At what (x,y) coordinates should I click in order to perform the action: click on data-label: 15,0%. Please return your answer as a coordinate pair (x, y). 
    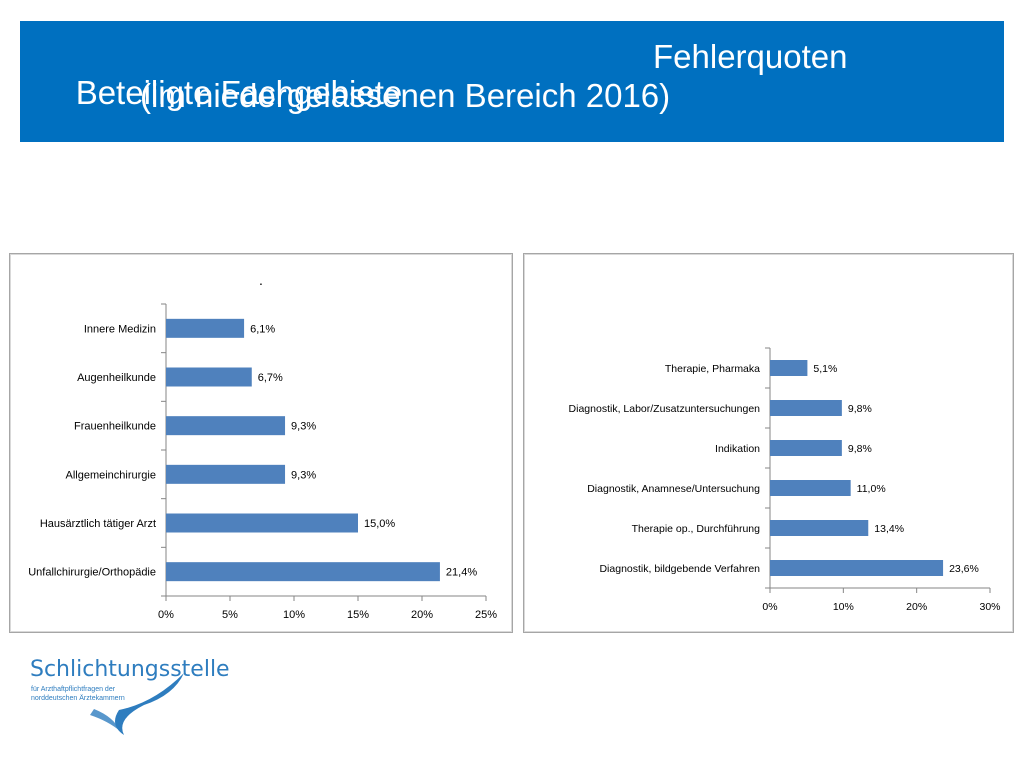
    Looking at the image, I should click on (379, 524).